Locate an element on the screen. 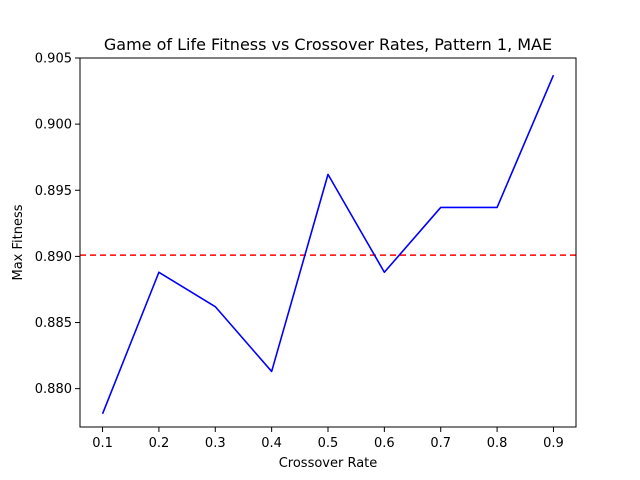  x-tick-label: 0.5 is located at coordinates (328, 443).